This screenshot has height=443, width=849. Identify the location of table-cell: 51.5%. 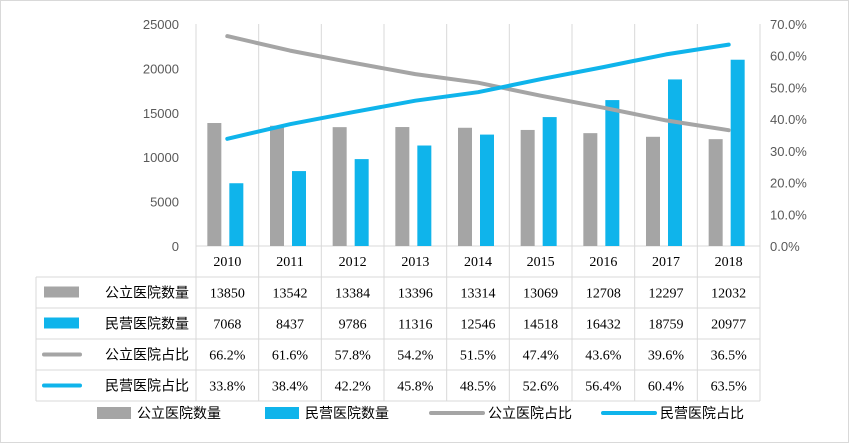
(478, 356).